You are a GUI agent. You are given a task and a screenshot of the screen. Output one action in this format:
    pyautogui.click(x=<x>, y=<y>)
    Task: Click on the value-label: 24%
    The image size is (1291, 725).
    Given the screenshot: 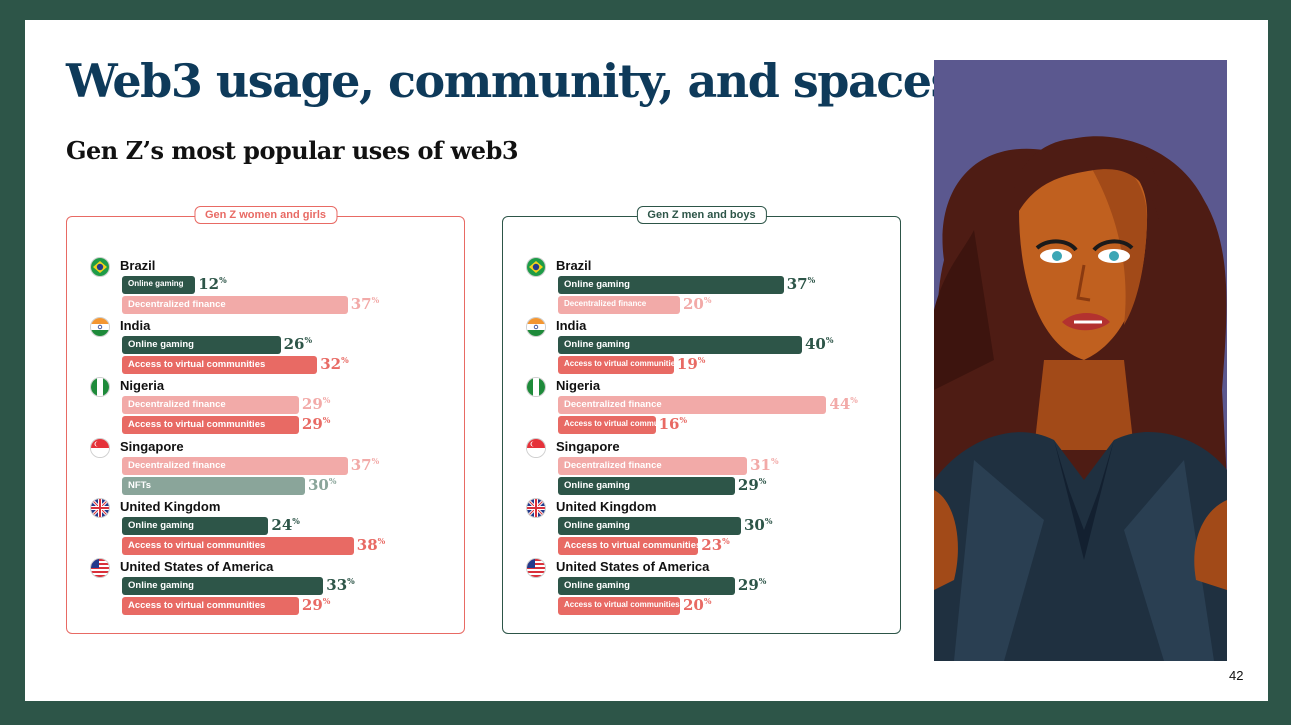 What is the action you would take?
    pyautogui.click(x=285, y=524)
    